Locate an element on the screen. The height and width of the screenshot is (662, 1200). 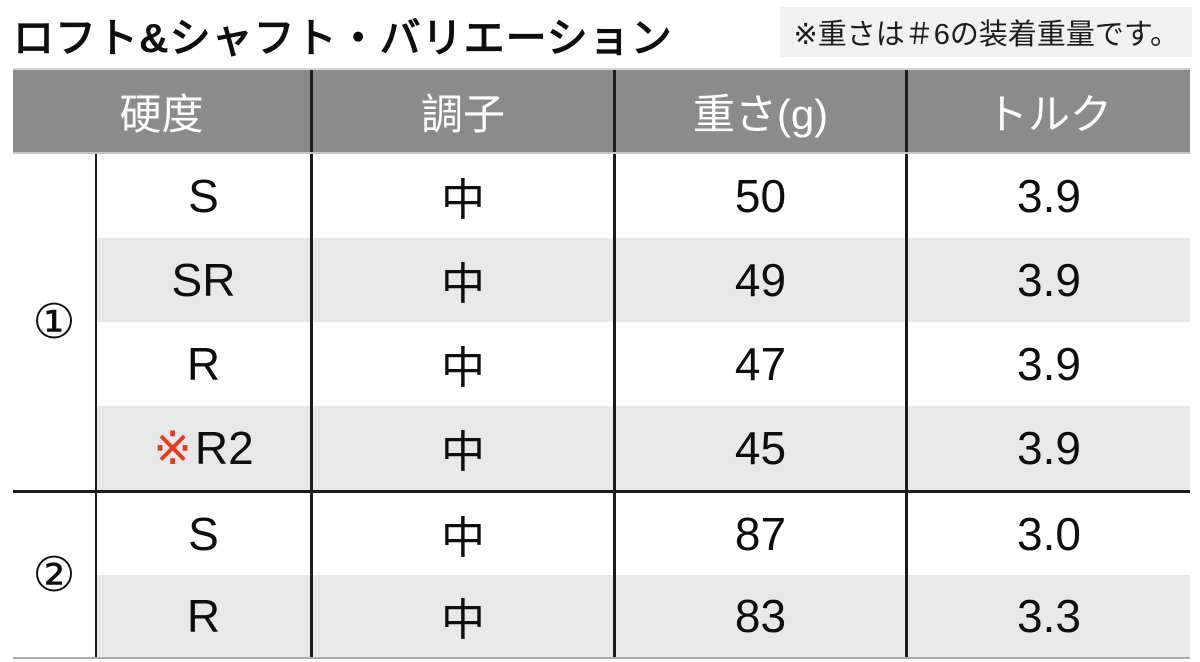
cell-torque: 3.0 is located at coordinates (1049, 534).